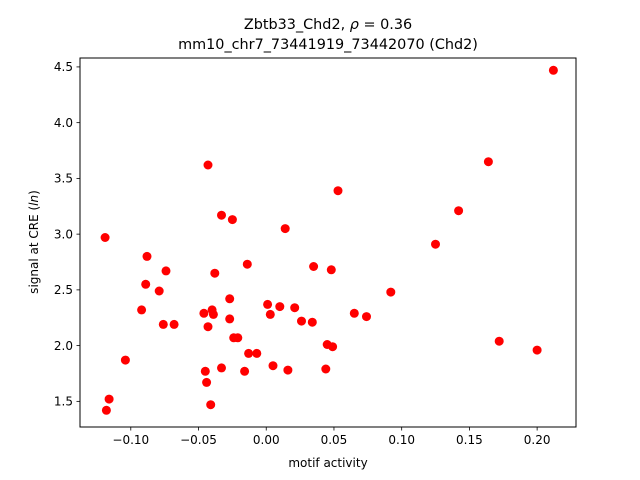 This screenshot has height=480, width=640. I want to click on y-tick-label: 4.5, so click(63, 67).